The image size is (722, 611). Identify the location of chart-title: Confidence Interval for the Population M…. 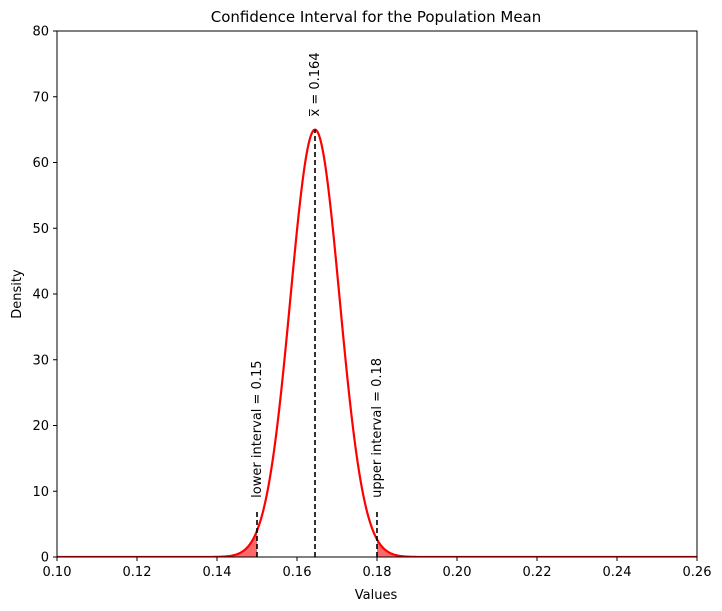
(376, 17).